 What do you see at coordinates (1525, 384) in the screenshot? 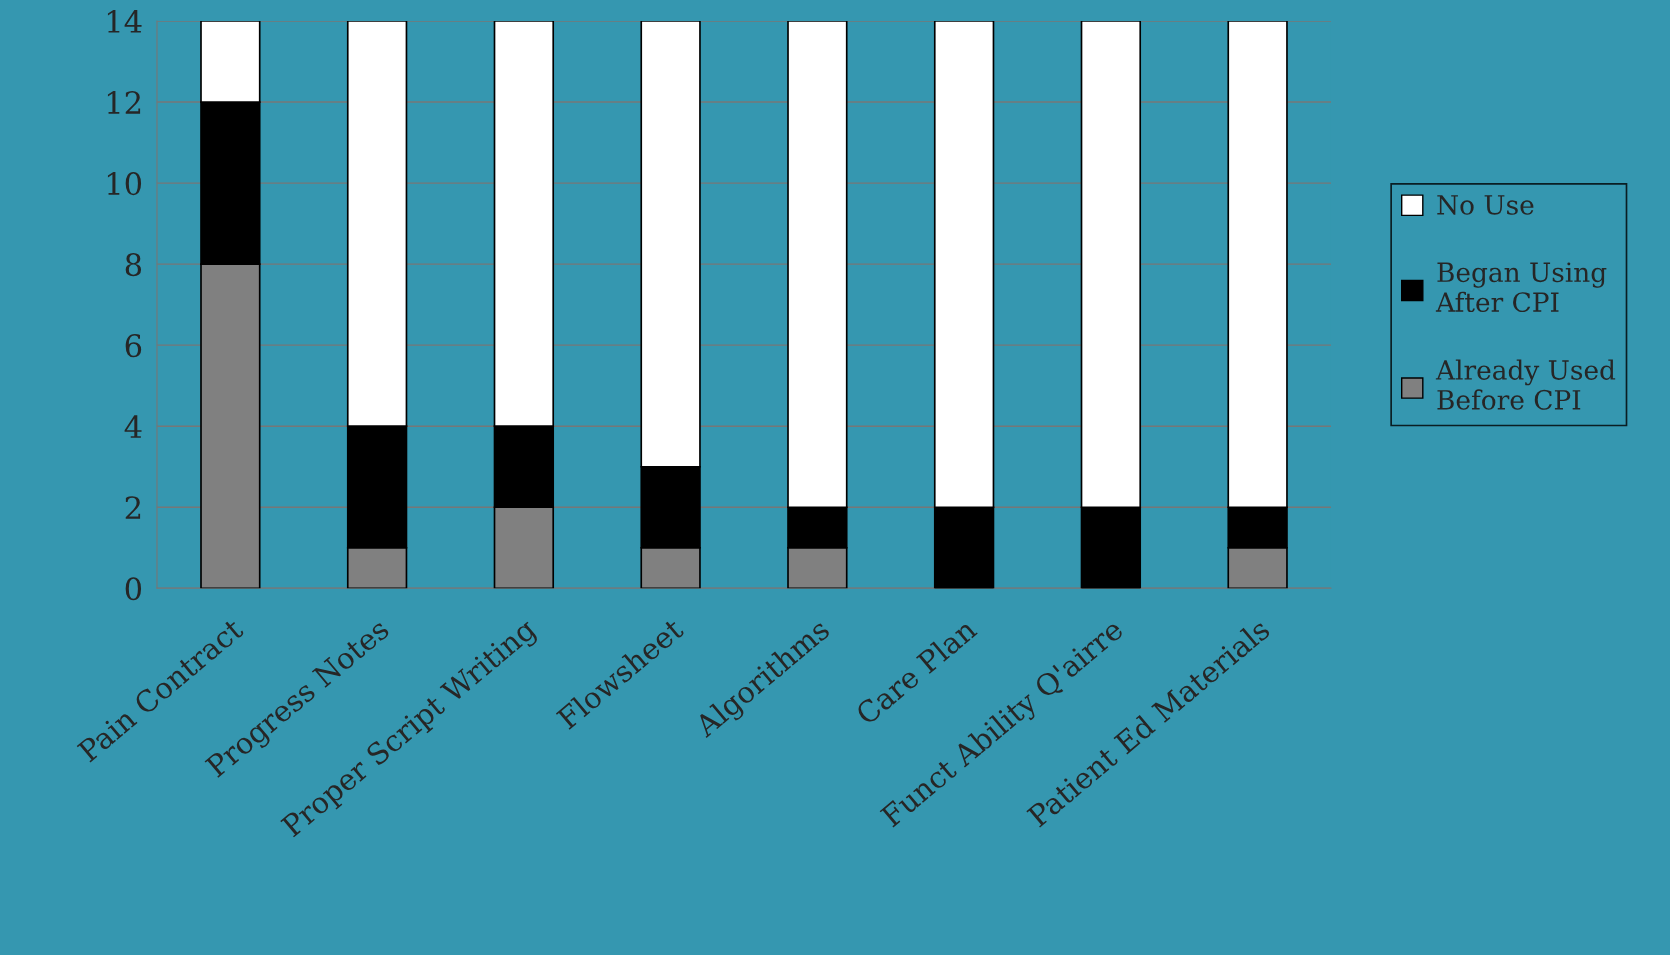
I see `legend-label: Already Used Before CPI` at bounding box center [1525, 384].